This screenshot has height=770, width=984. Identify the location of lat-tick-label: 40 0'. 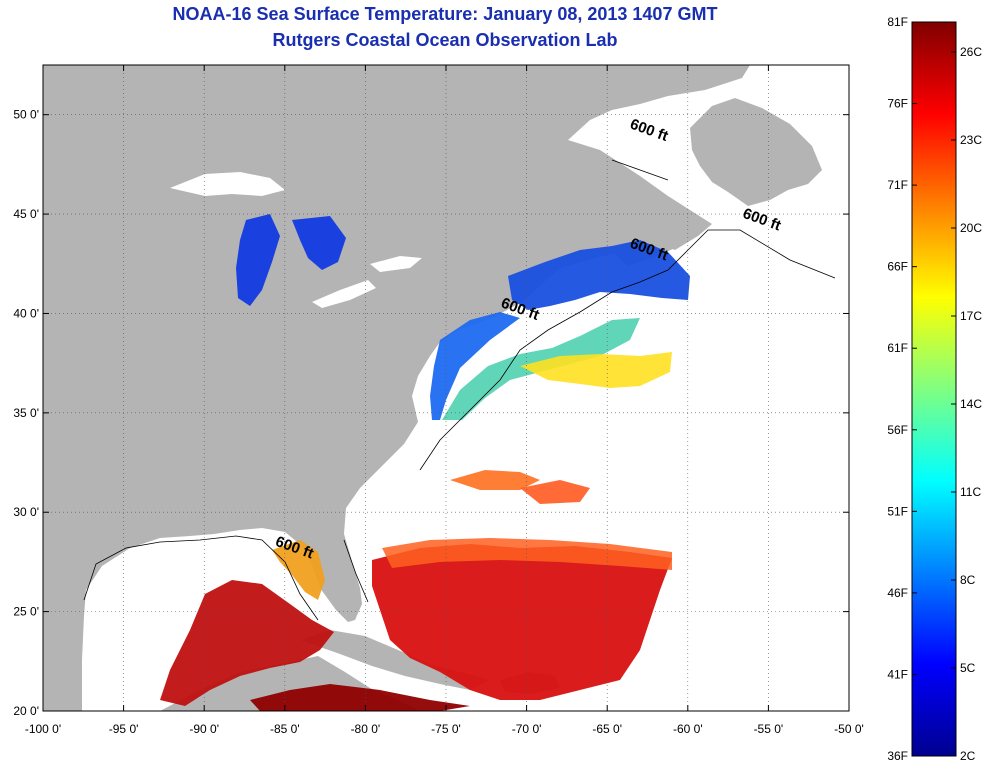
(26, 313).